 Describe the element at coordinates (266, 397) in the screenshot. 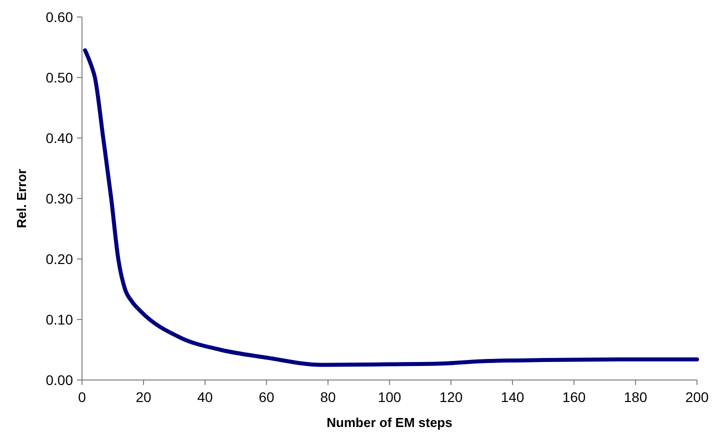

I see `x-tick-label: 60` at that location.